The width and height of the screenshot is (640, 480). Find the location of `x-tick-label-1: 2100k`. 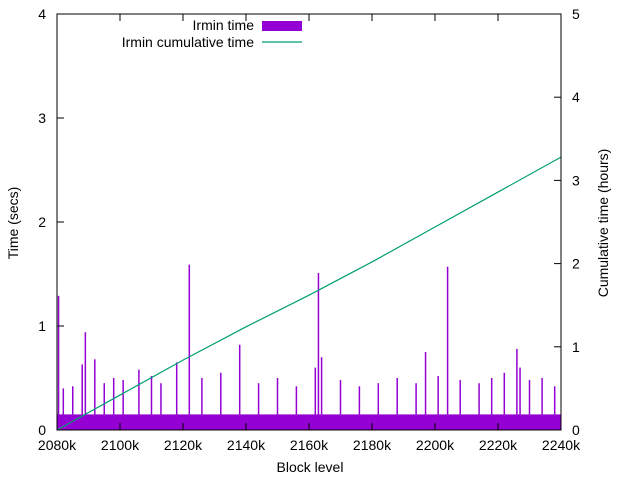

x-tick-label-1: 2100k is located at coordinates (120, 445).